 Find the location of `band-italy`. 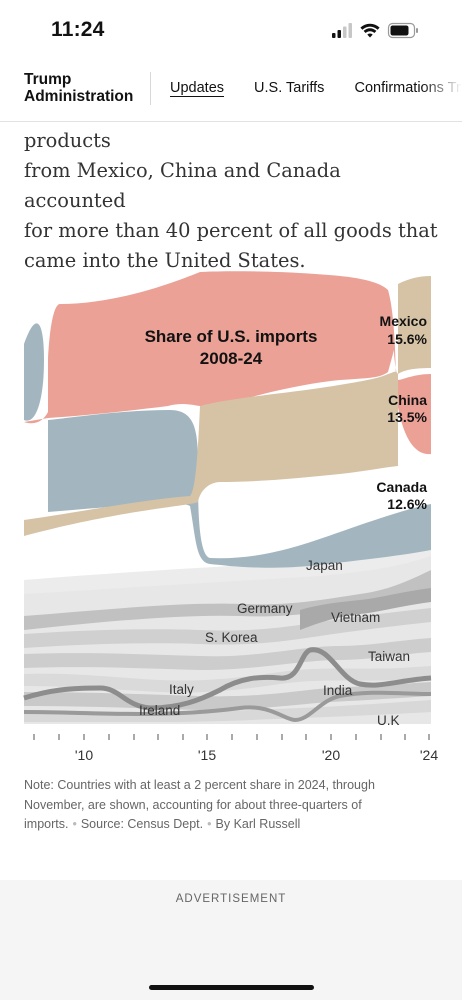

band-italy is located at coordinates (227, 679).